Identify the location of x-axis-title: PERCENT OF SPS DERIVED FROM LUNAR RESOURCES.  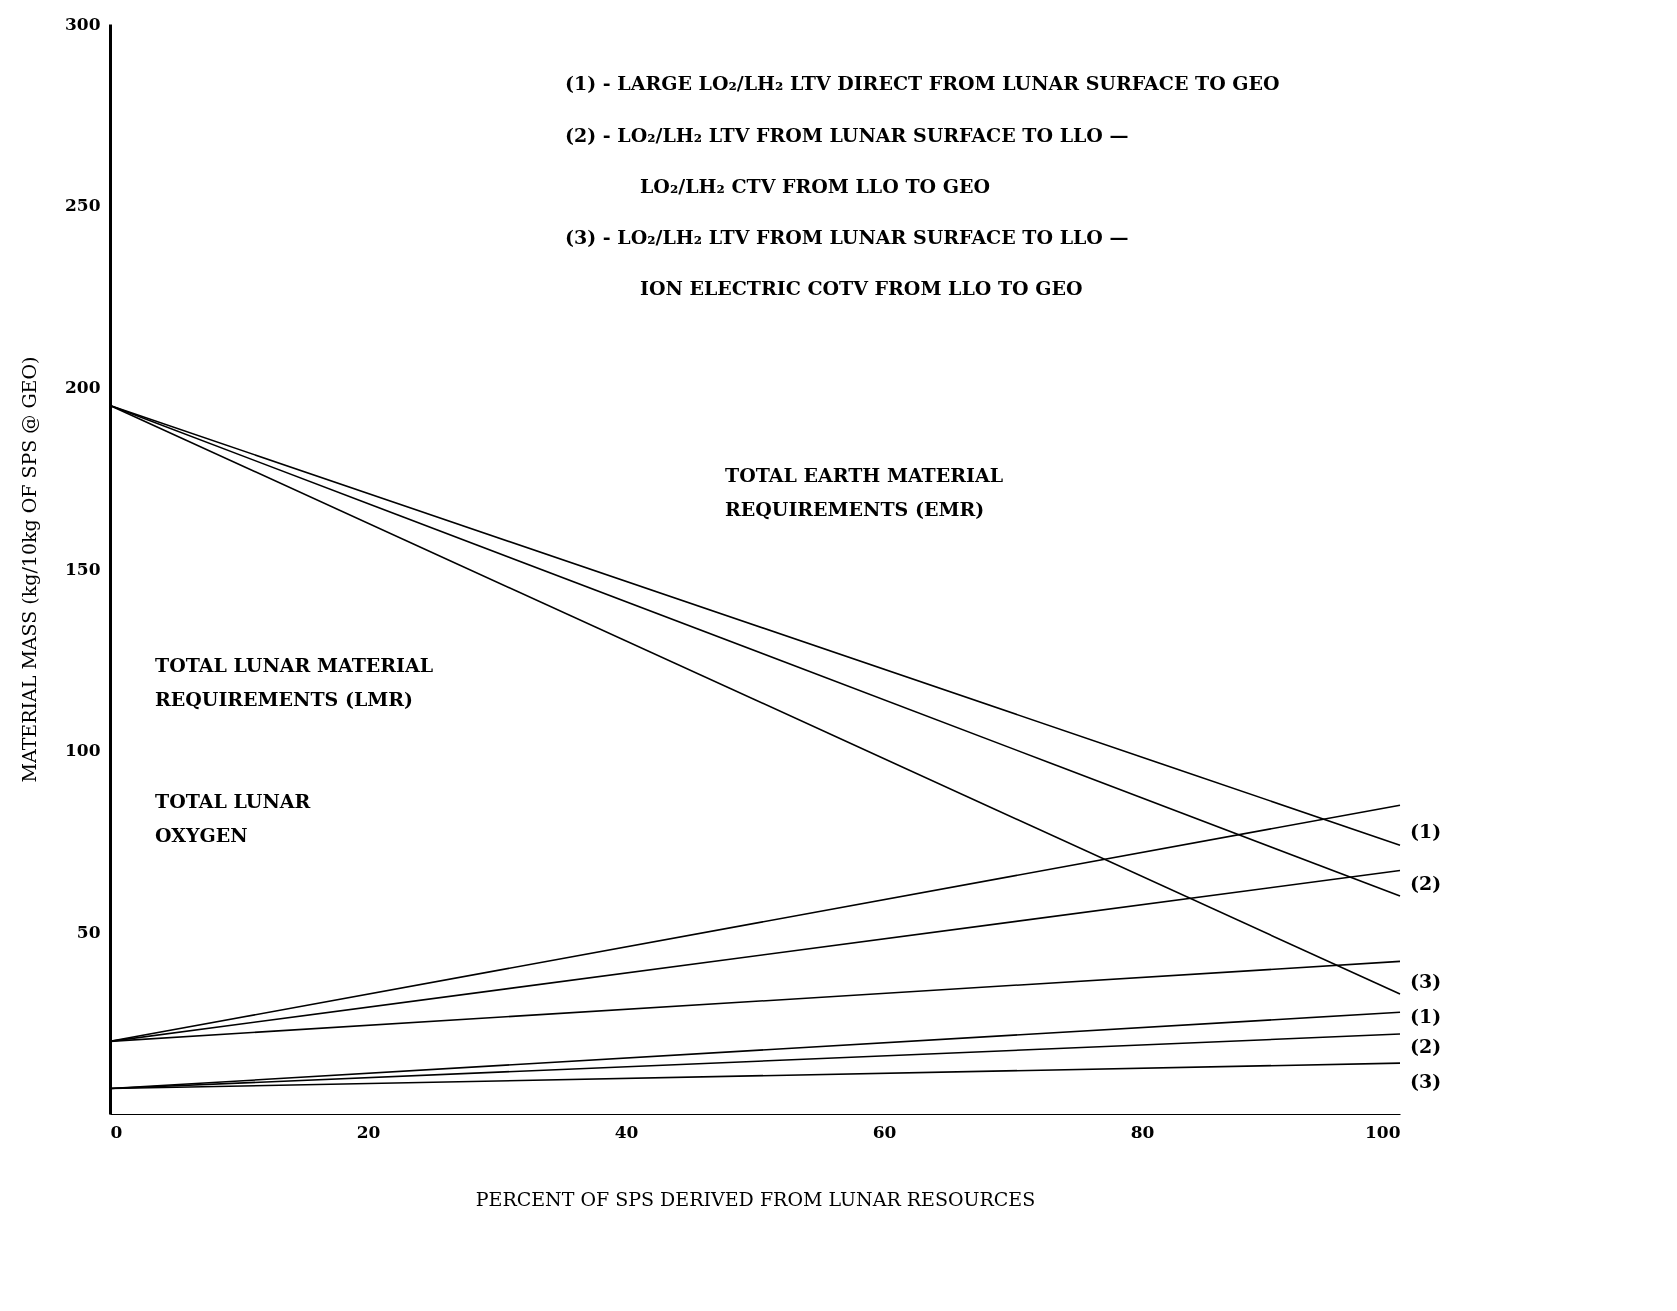
(755, 1198).